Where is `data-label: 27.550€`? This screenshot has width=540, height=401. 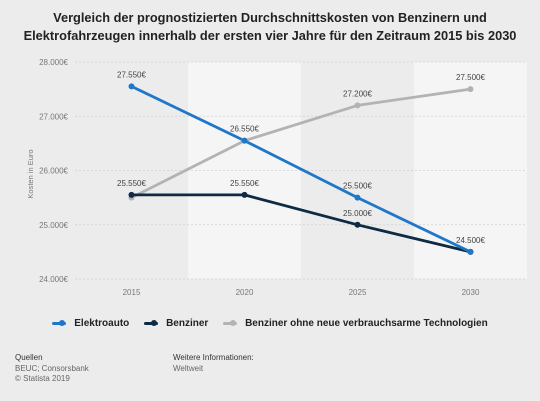
data-label: 27.550€ is located at coordinates (131, 74).